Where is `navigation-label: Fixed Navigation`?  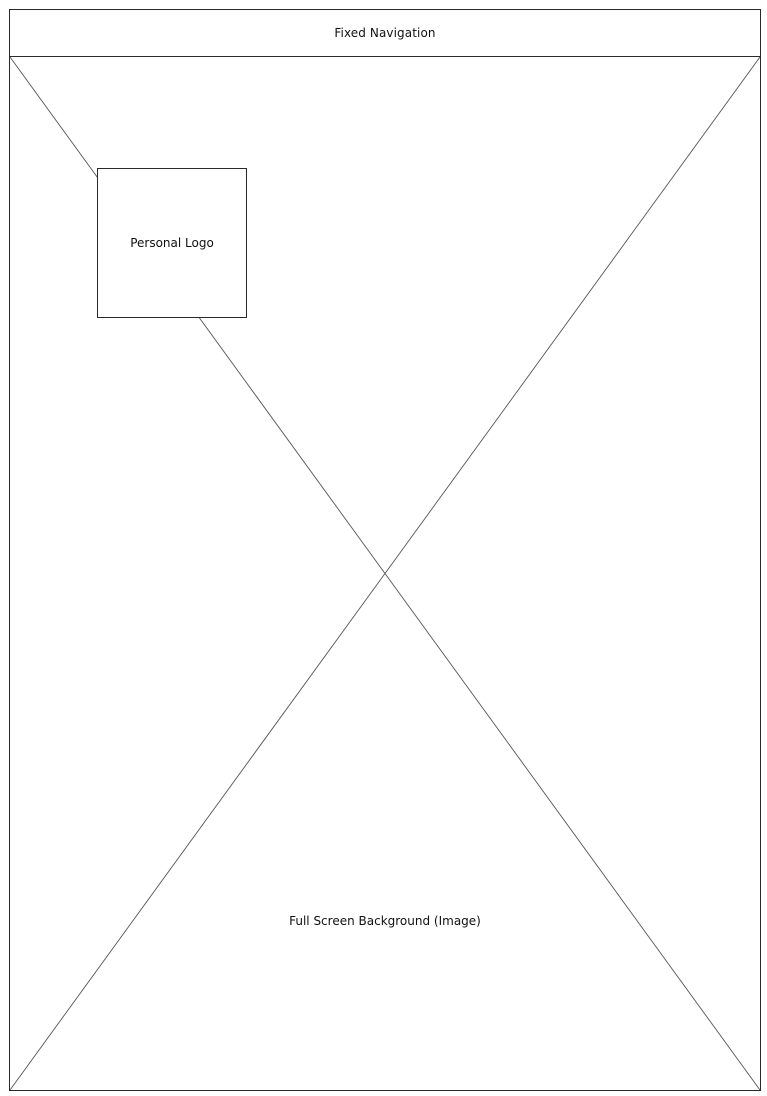
navigation-label: Fixed Navigation is located at coordinates (385, 33).